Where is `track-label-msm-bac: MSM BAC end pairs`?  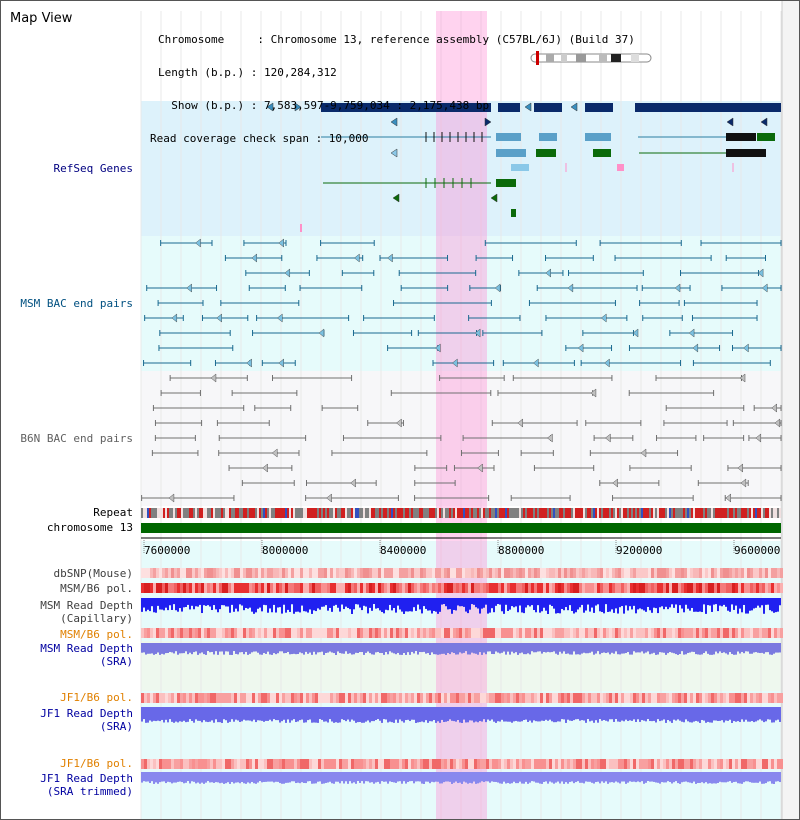 track-label-msm-bac: MSM BAC end pairs is located at coordinates (76, 303).